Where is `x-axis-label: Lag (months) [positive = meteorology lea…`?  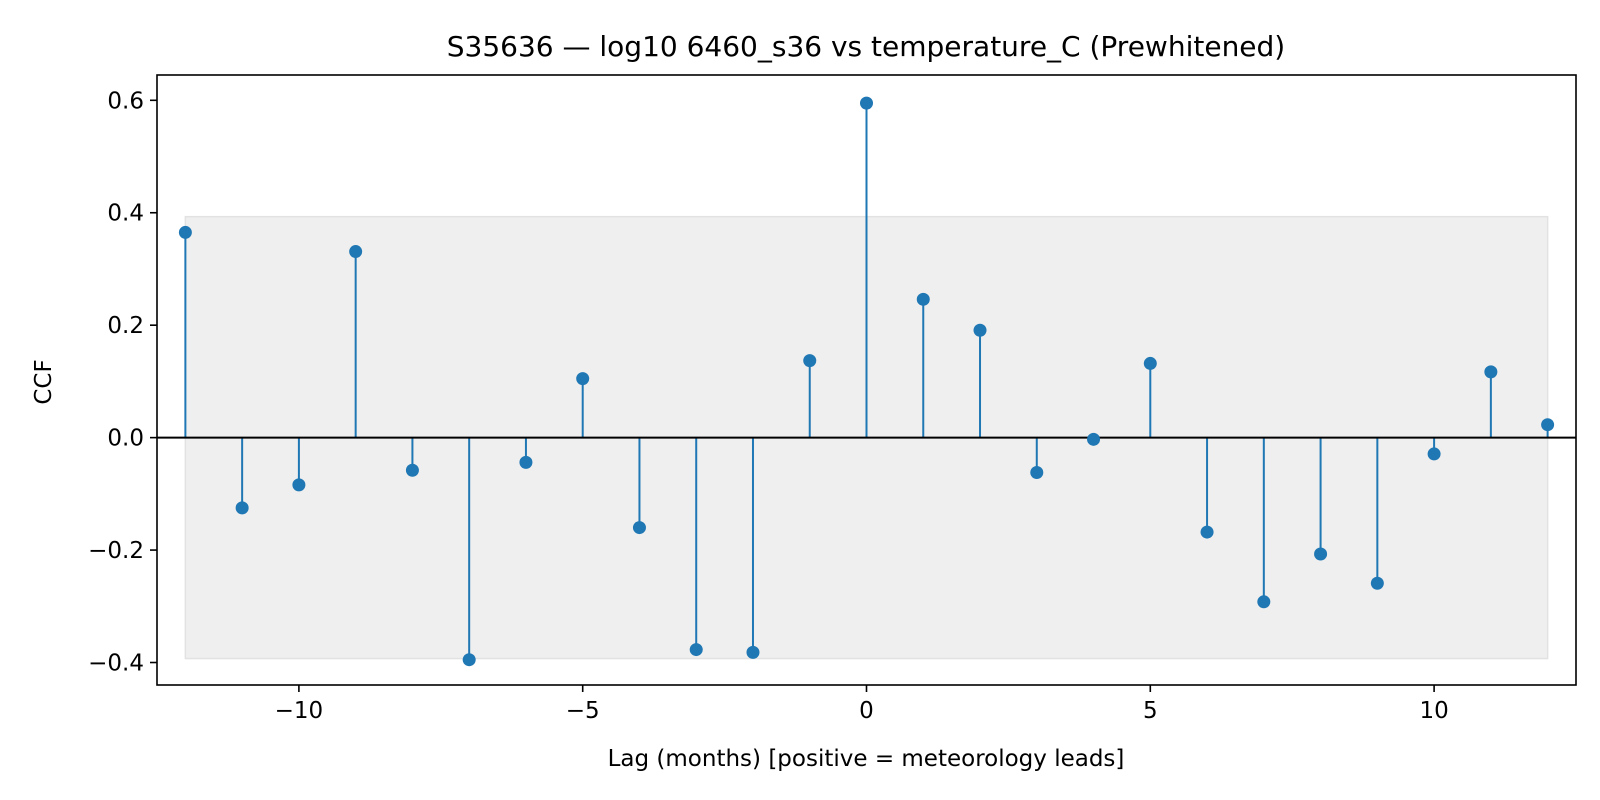
x-axis-label: Lag (months) [positive = meteorology lea… is located at coordinates (866, 759).